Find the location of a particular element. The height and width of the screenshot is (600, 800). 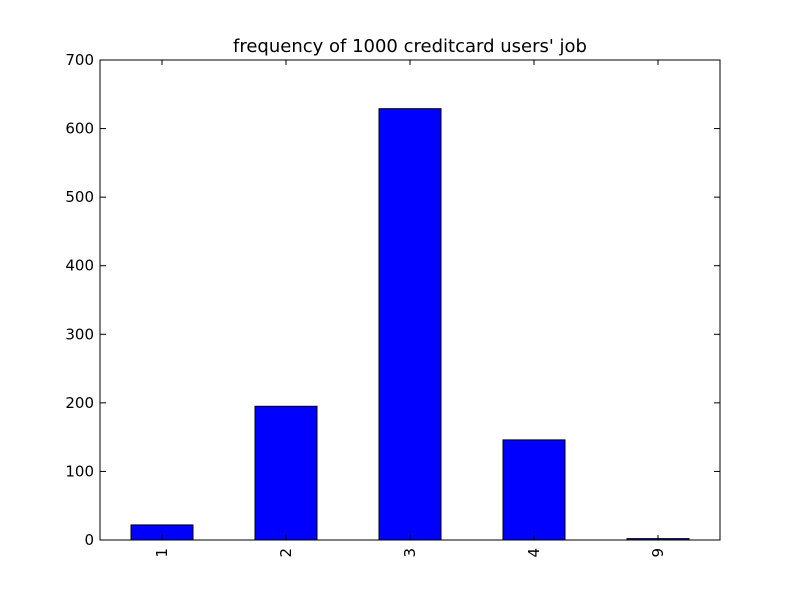

x-tick-label: 2 is located at coordinates (286, 553).